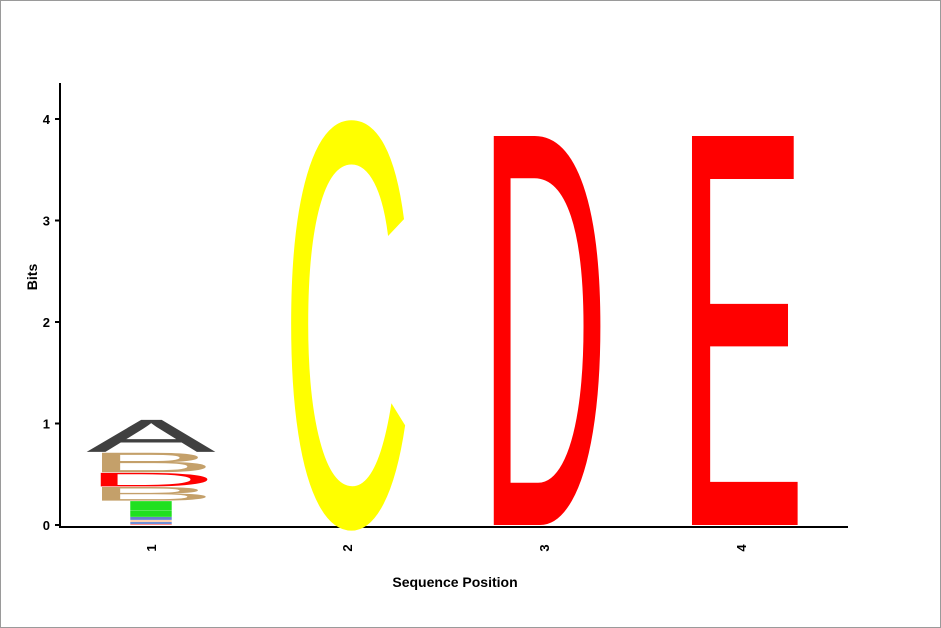 The image size is (941, 628). Describe the element at coordinates (150, 436) in the screenshot. I see `logo-letter: A` at that location.